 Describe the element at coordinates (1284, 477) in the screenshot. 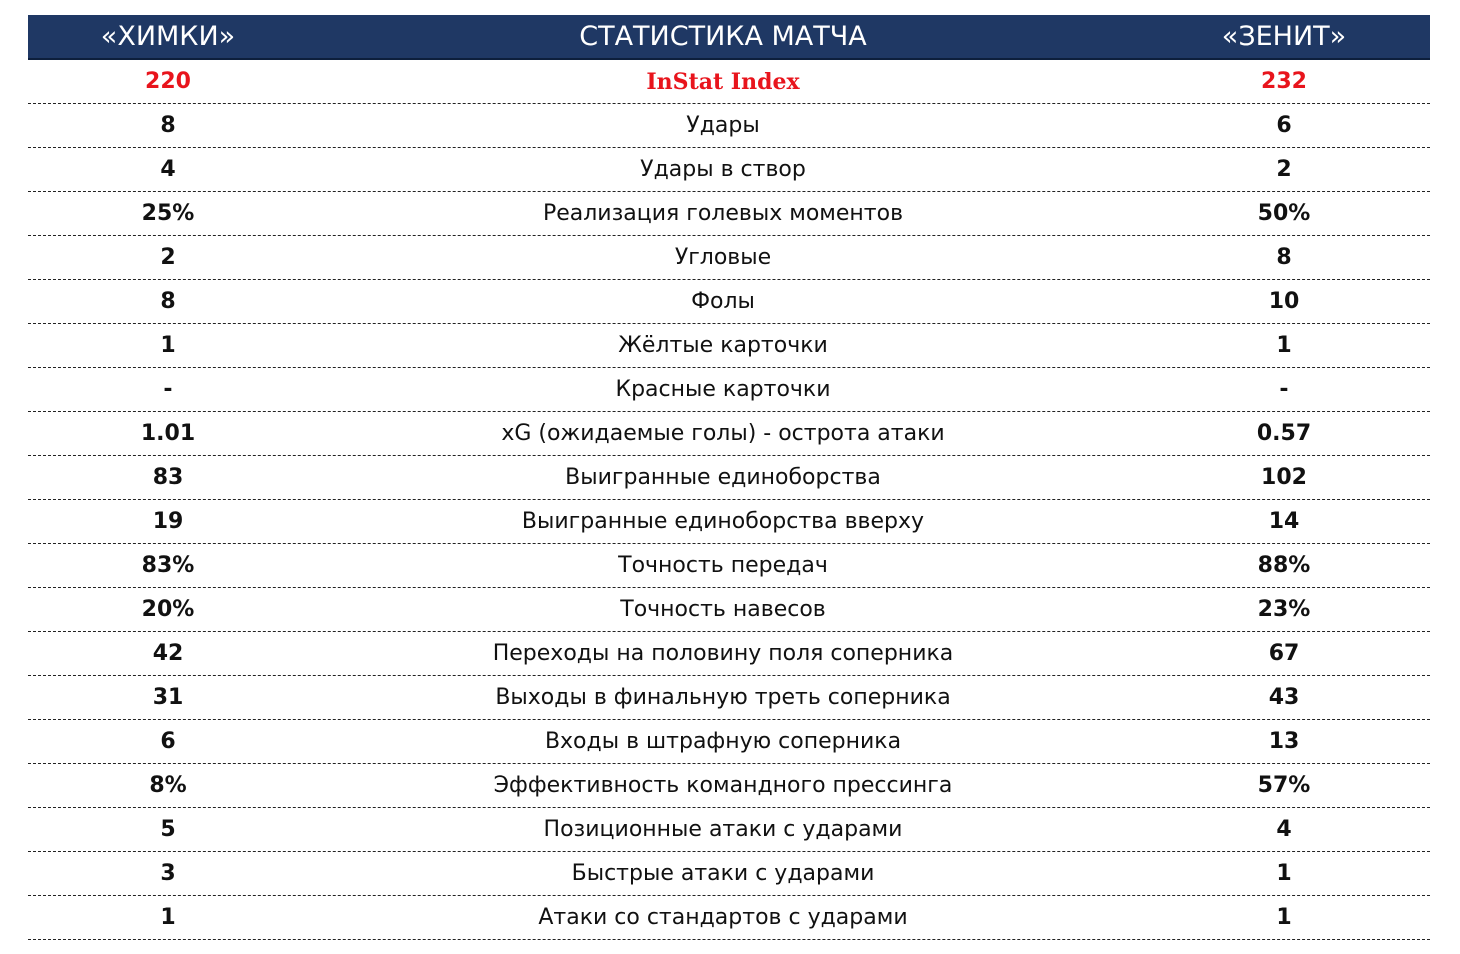

I see `right-value: 102` at that location.